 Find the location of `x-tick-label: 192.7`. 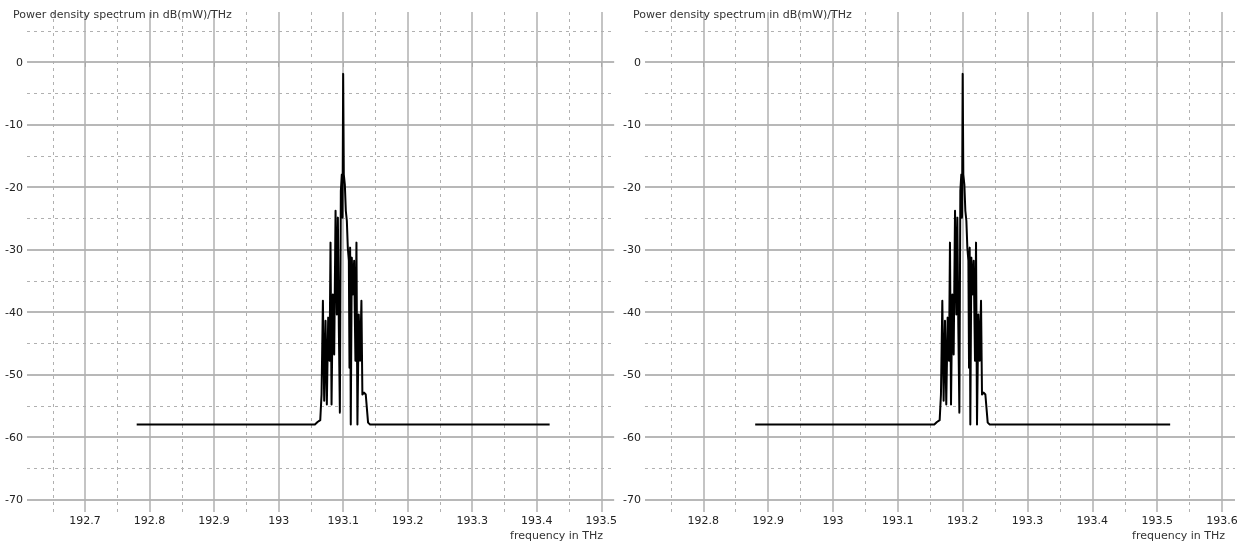

x-tick-label: 192.7 is located at coordinates (85, 520).